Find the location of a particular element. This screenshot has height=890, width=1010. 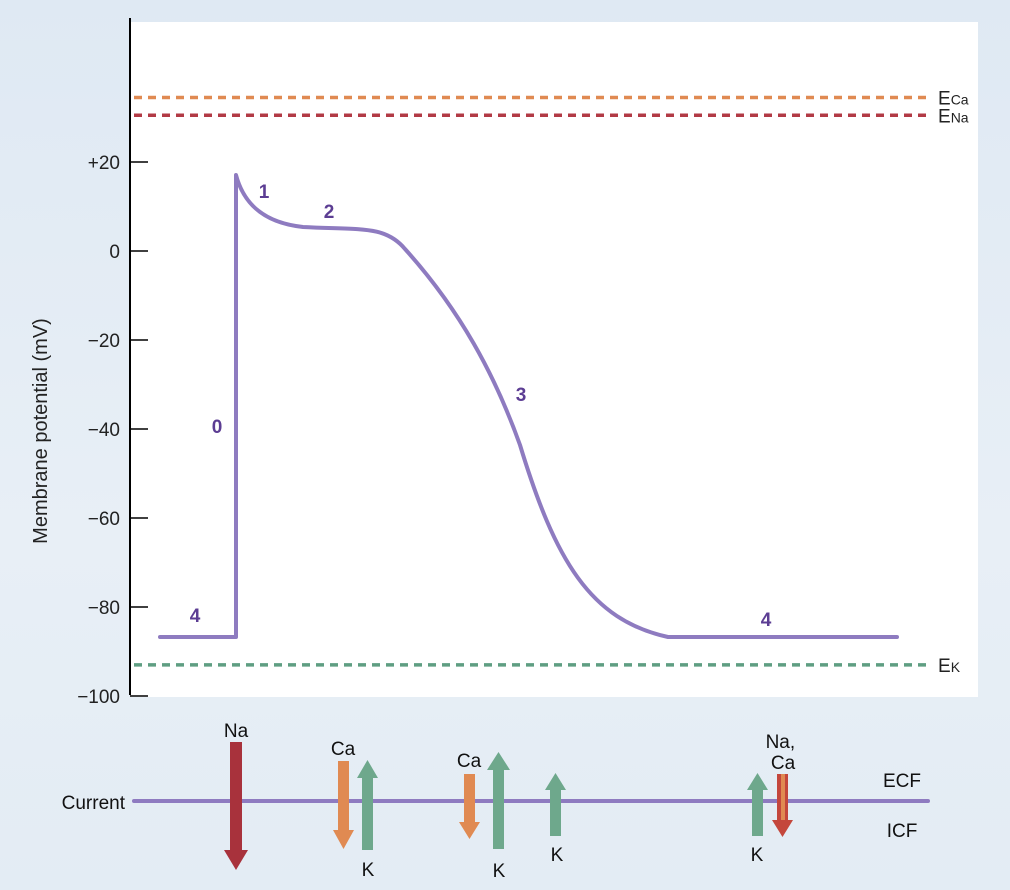

ion-label-k-1: K is located at coordinates (368, 870).